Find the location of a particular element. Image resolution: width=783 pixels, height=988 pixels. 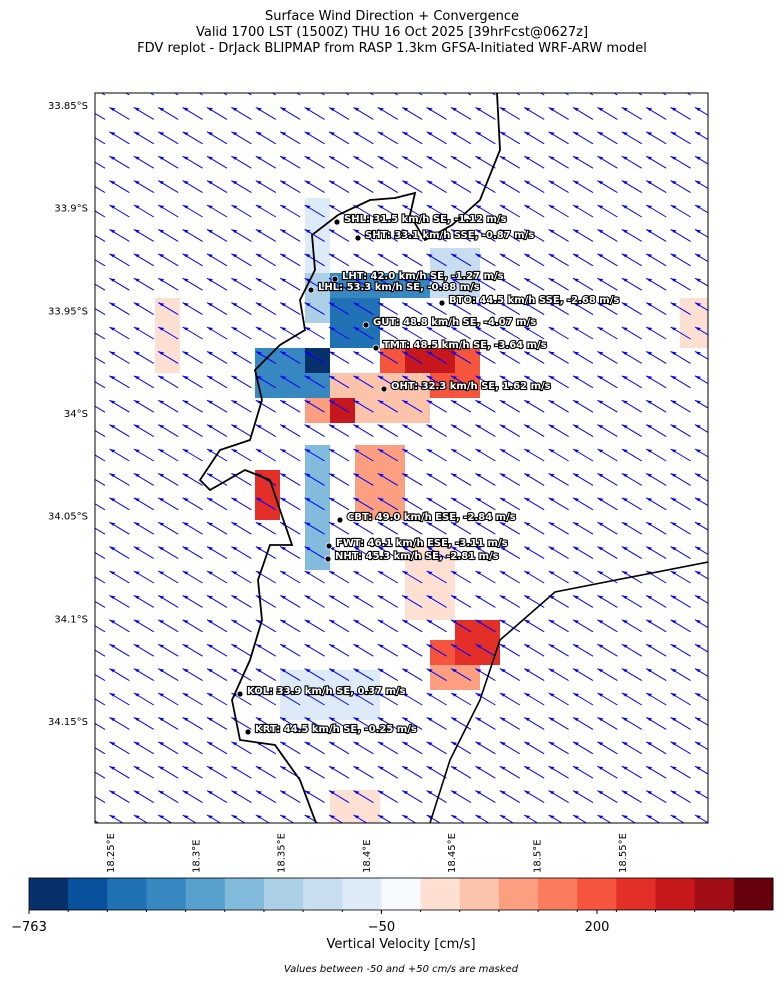

station-label: CBT: 49.0 km/h ESE, -2.84 m/s is located at coordinates (431, 517).